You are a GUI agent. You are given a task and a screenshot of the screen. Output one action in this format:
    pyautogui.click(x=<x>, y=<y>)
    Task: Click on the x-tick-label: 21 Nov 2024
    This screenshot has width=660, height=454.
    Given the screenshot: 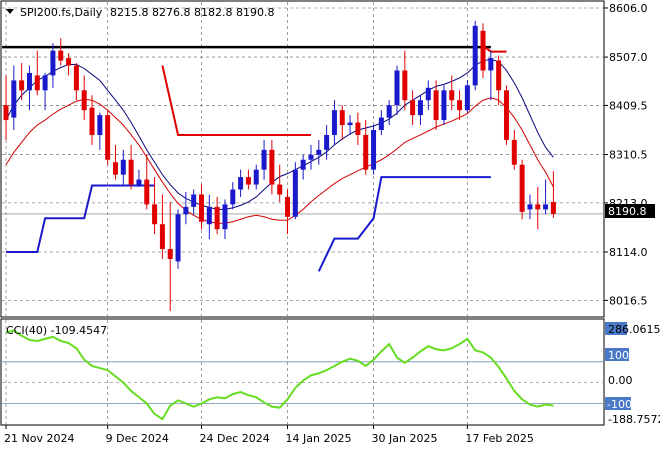 What is the action you would take?
    pyautogui.click(x=39, y=438)
    